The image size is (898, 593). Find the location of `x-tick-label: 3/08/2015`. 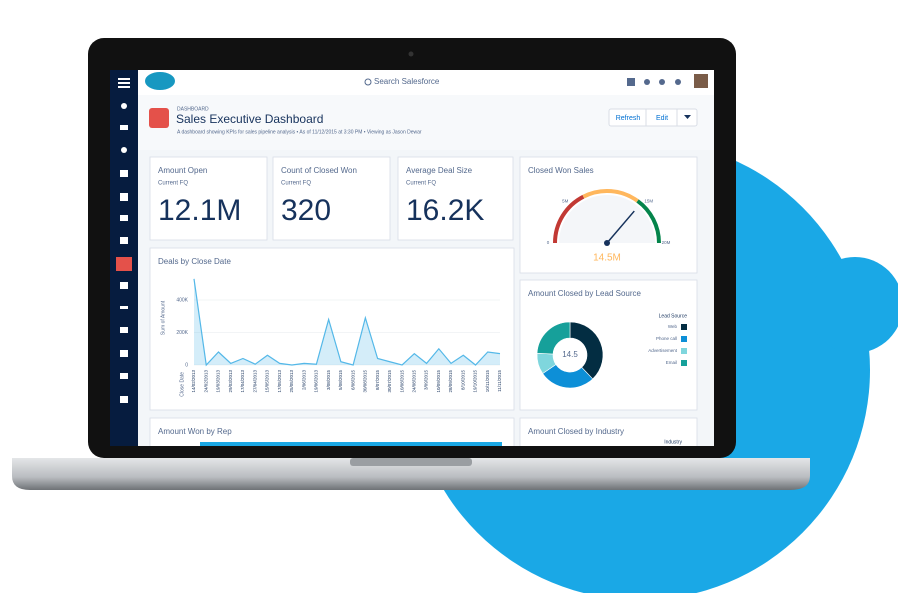

x-tick-label: 3/08/2015 is located at coordinates (328, 380).